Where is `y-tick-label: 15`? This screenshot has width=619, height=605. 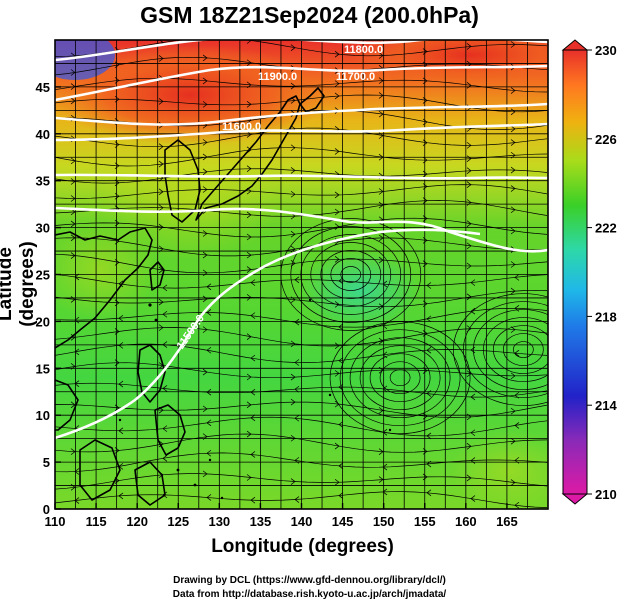
y-tick-label: 15 is located at coordinates (43, 368).